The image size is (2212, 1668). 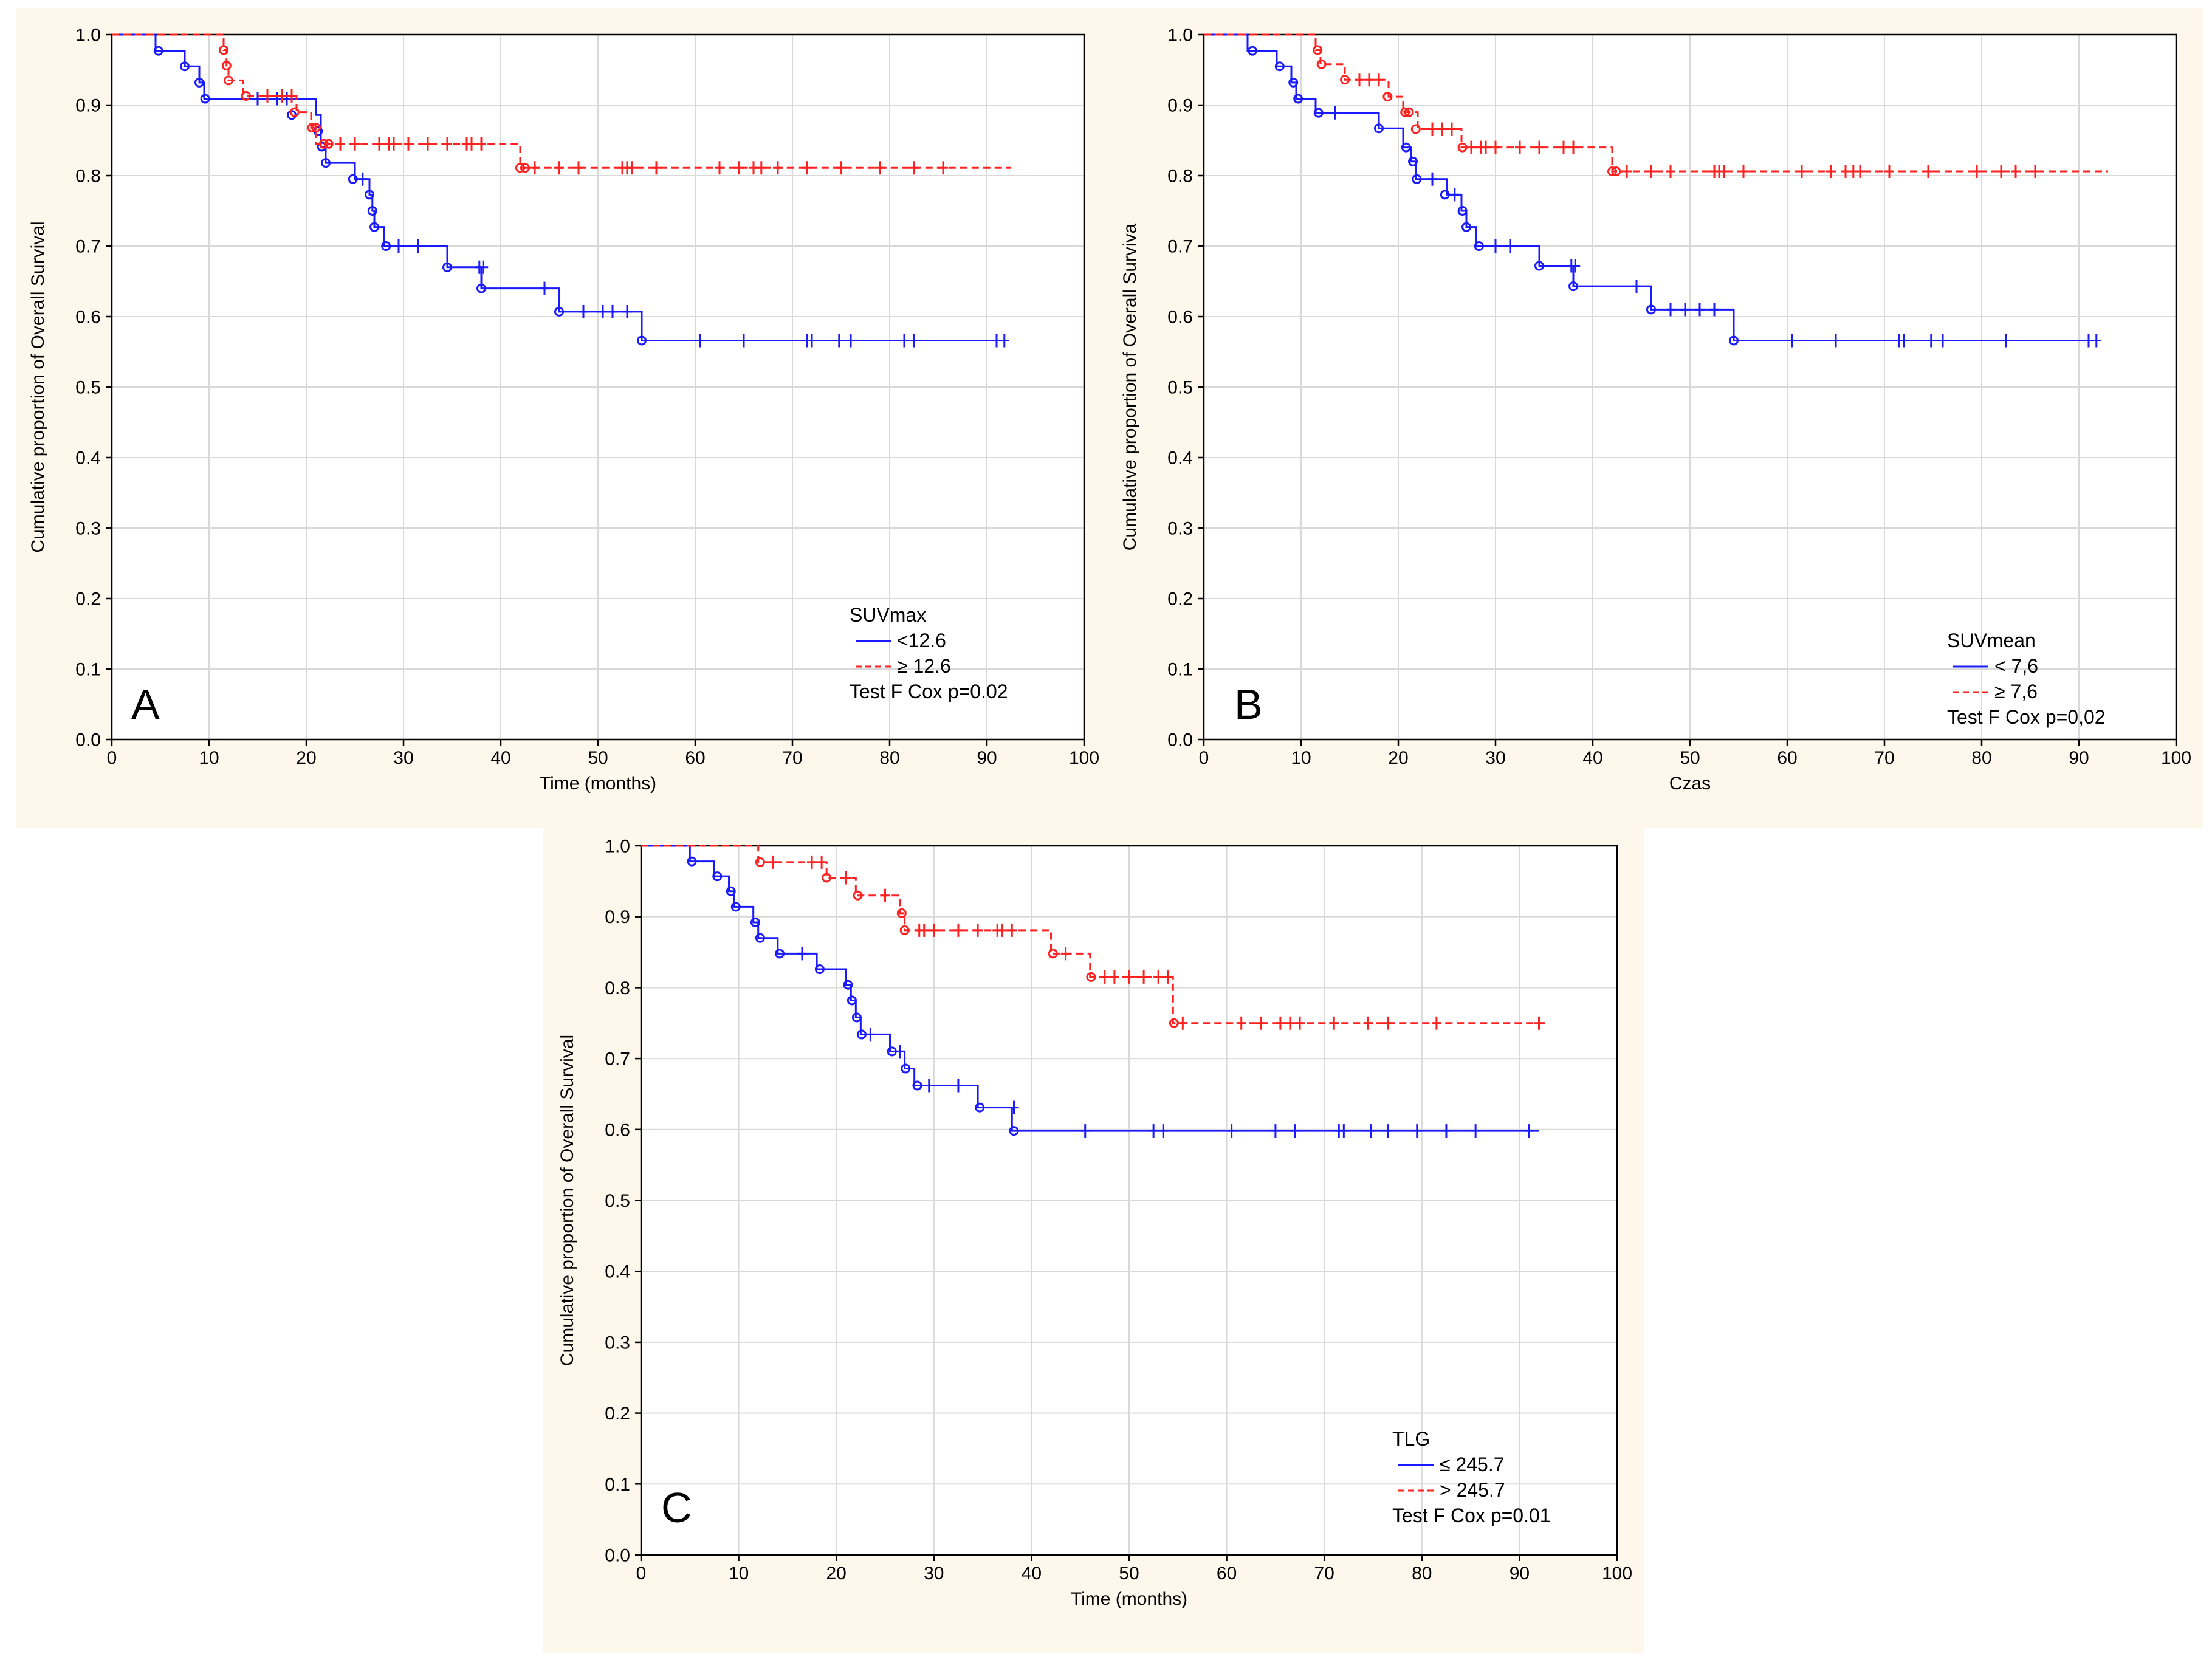 What do you see at coordinates (88, 318) in the screenshot?
I see `y-tick-label: 0.6` at bounding box center [88, 318].